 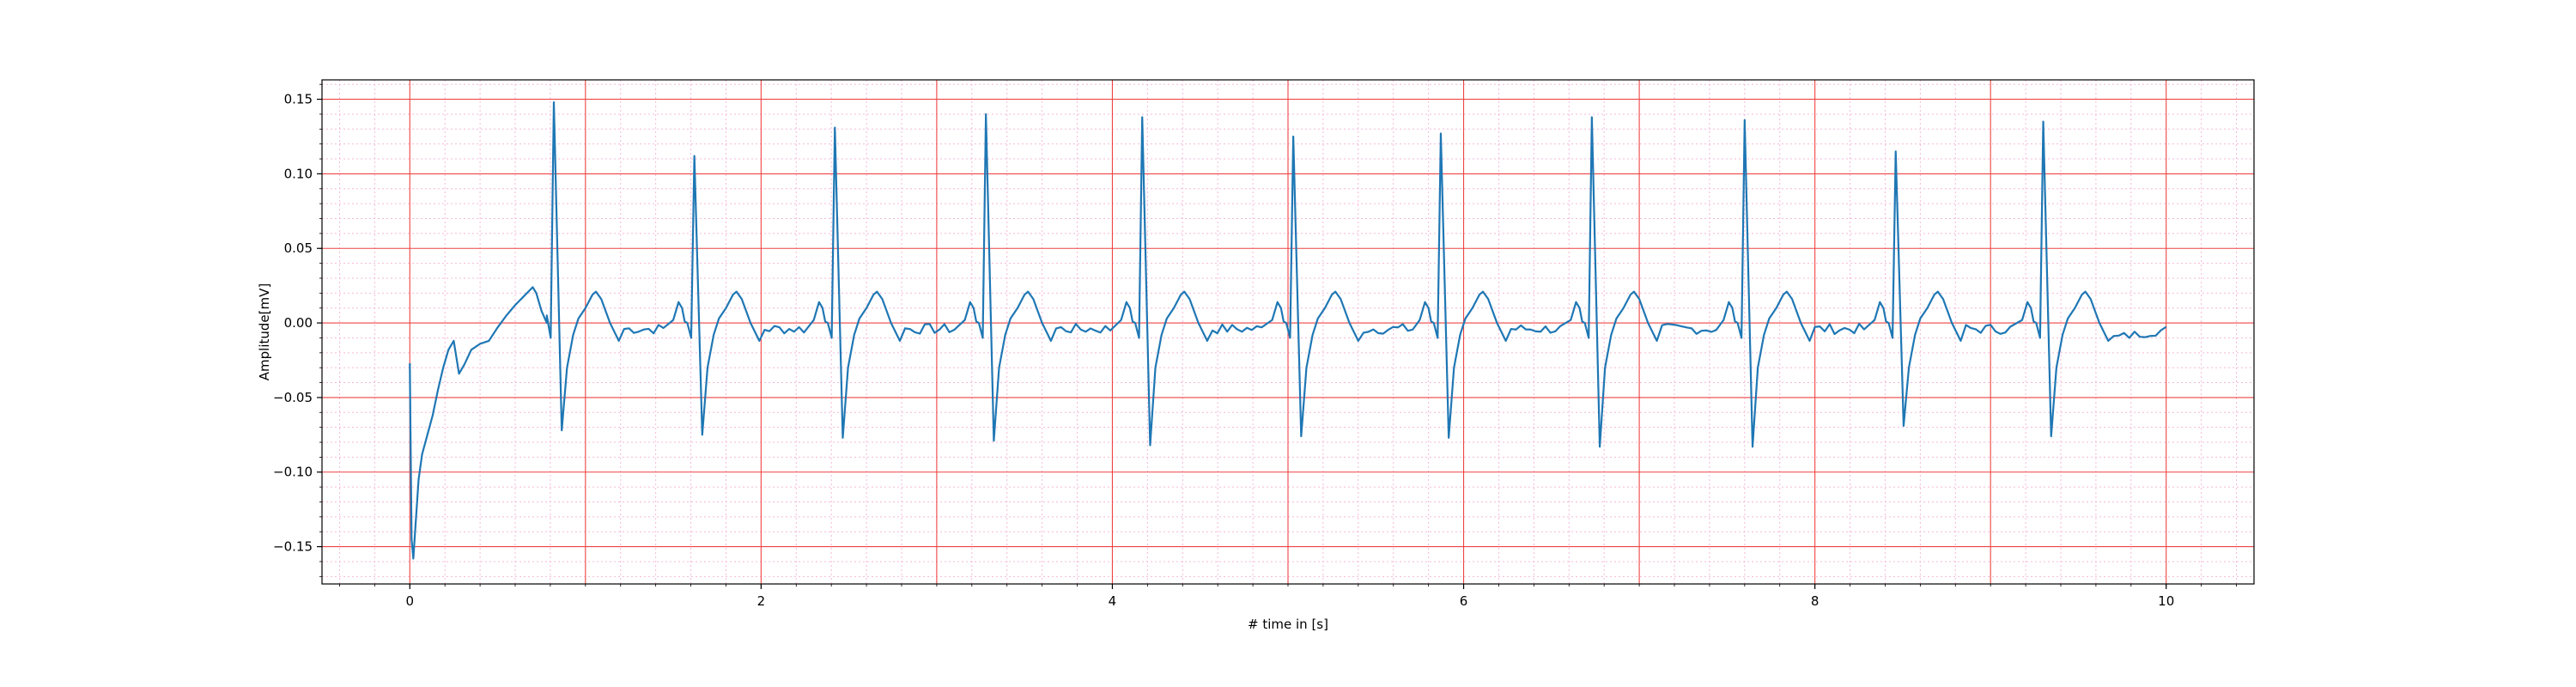 I want to click on x-tick-label: 8, so click(x=1815, y=601).